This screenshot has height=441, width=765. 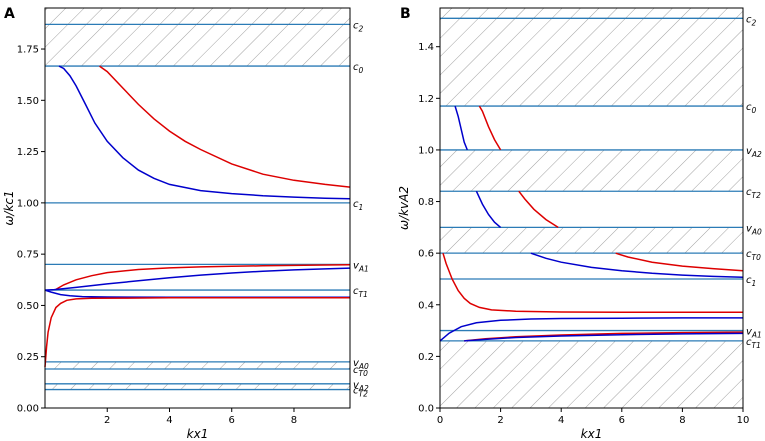 I want to click on panel-b-y-tick-label: 0.4, so click(x=426, y=305).